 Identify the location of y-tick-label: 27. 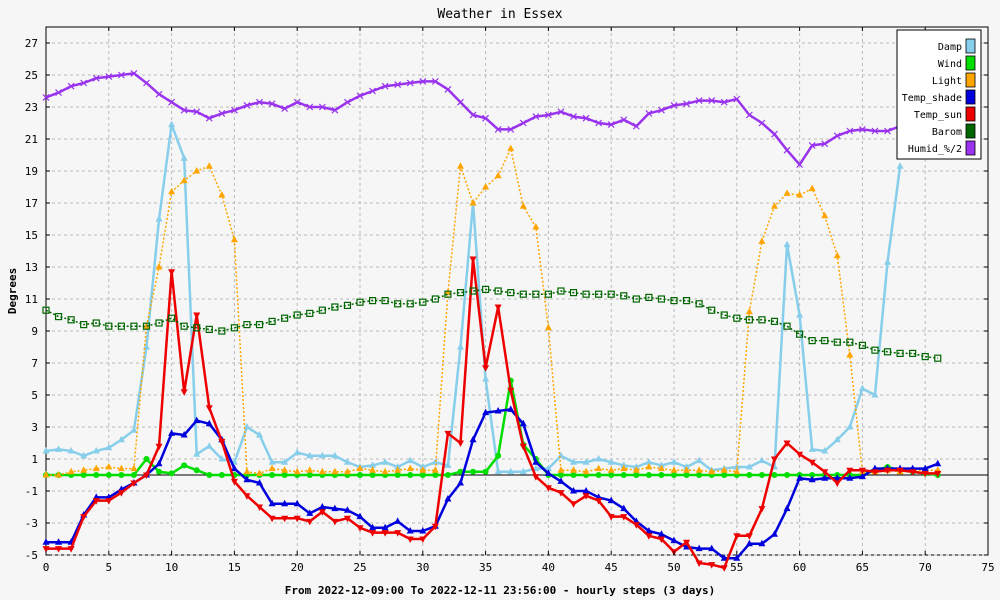
(31, 43).